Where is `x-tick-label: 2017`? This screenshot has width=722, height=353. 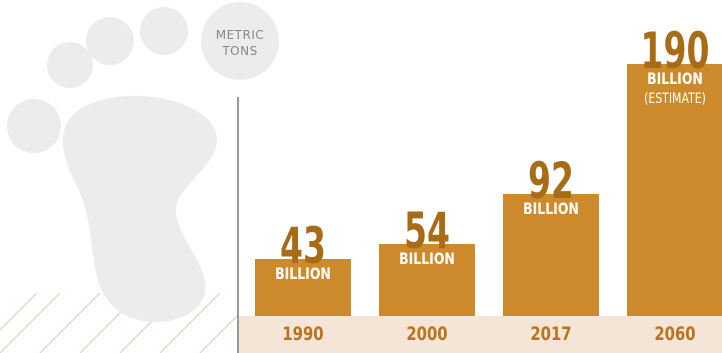
x-tick-label: 2017 is located at coordinates (551, 334).